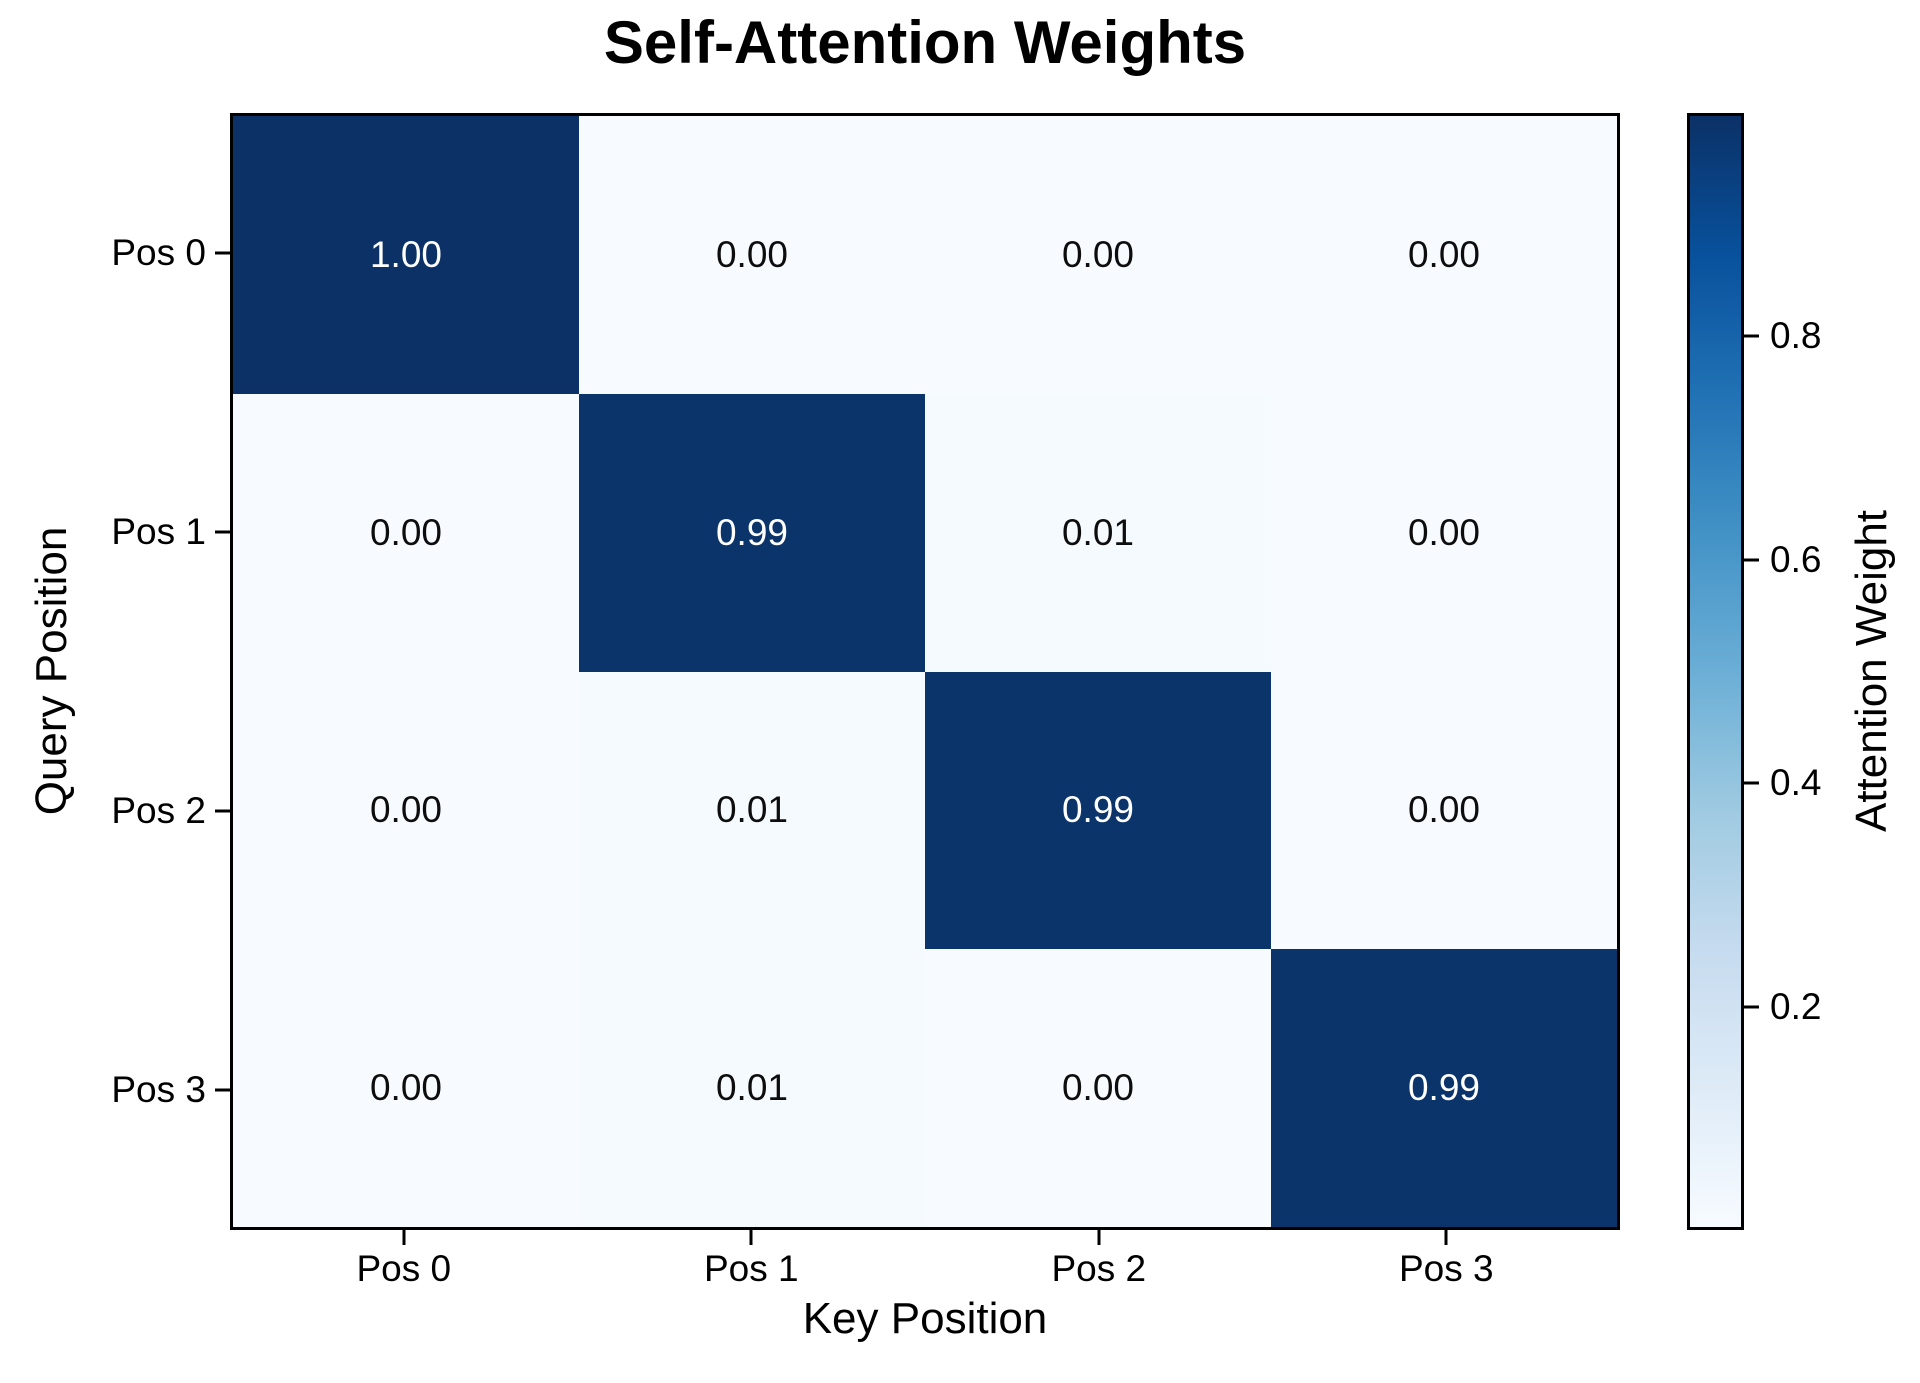  I want to click on y-tick-label: Pos 2, so click(158, 811).